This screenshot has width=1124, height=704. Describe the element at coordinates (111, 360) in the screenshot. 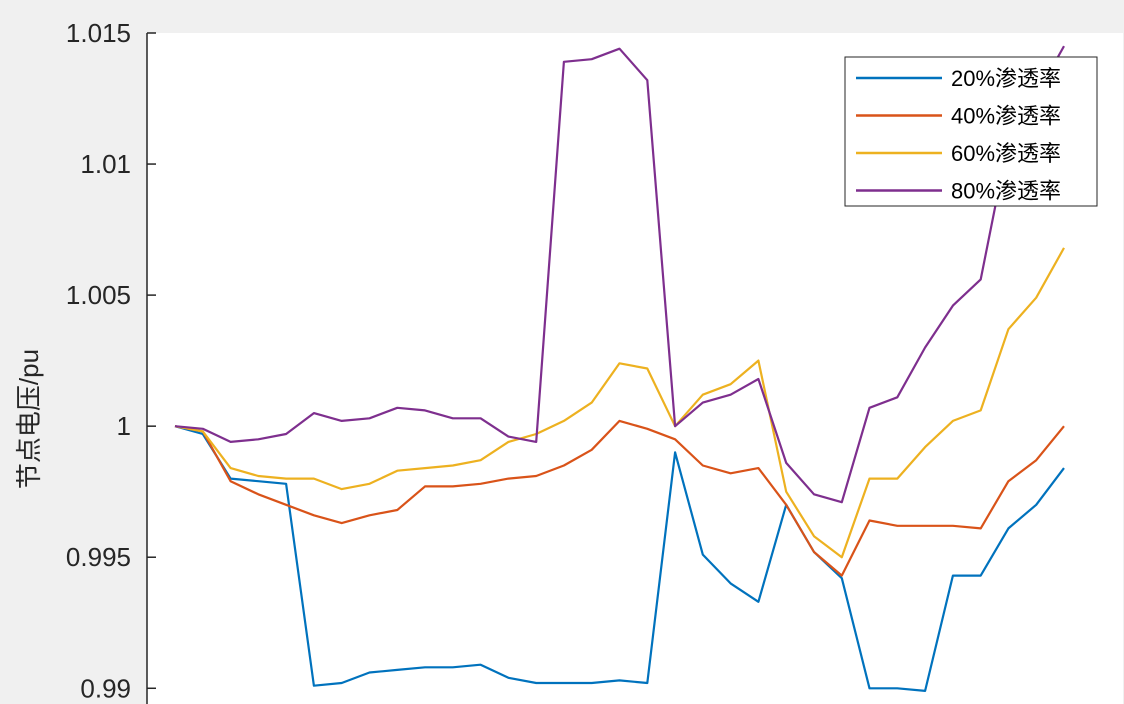

I see `y-ticks: 0.99 0.995 1 1.005 1.01 1.015` at that location.